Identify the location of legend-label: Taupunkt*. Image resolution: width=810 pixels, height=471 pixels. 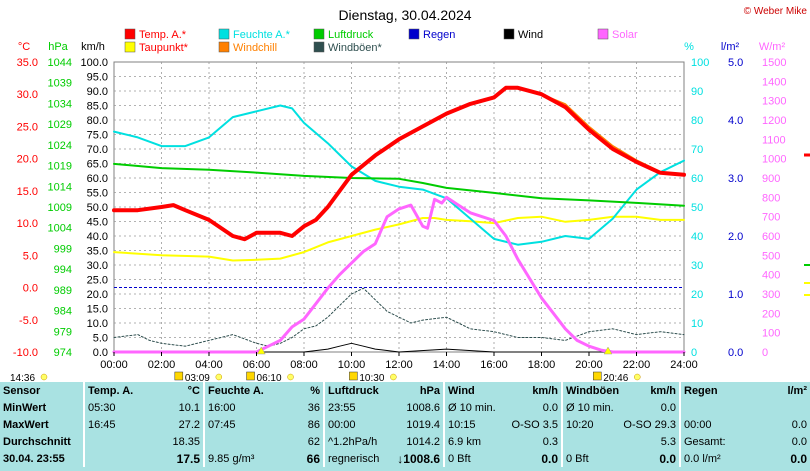
(164, 48).